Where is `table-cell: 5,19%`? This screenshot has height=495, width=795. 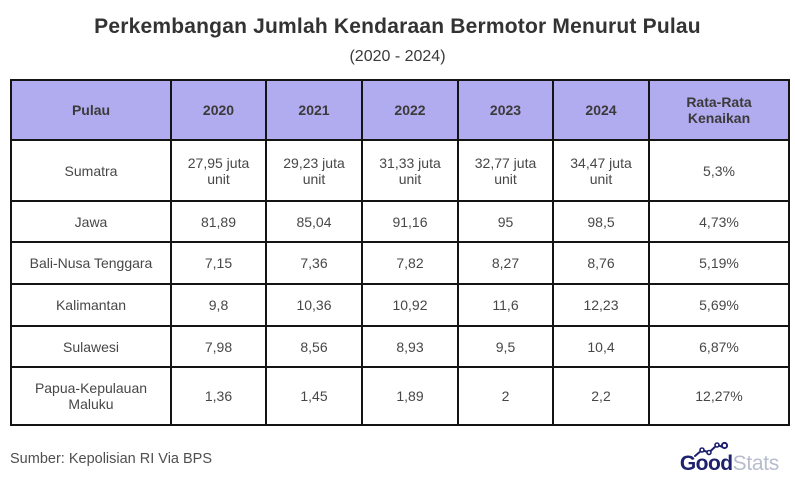
table-cell: 5,19% is located at coordinates (719, 263).